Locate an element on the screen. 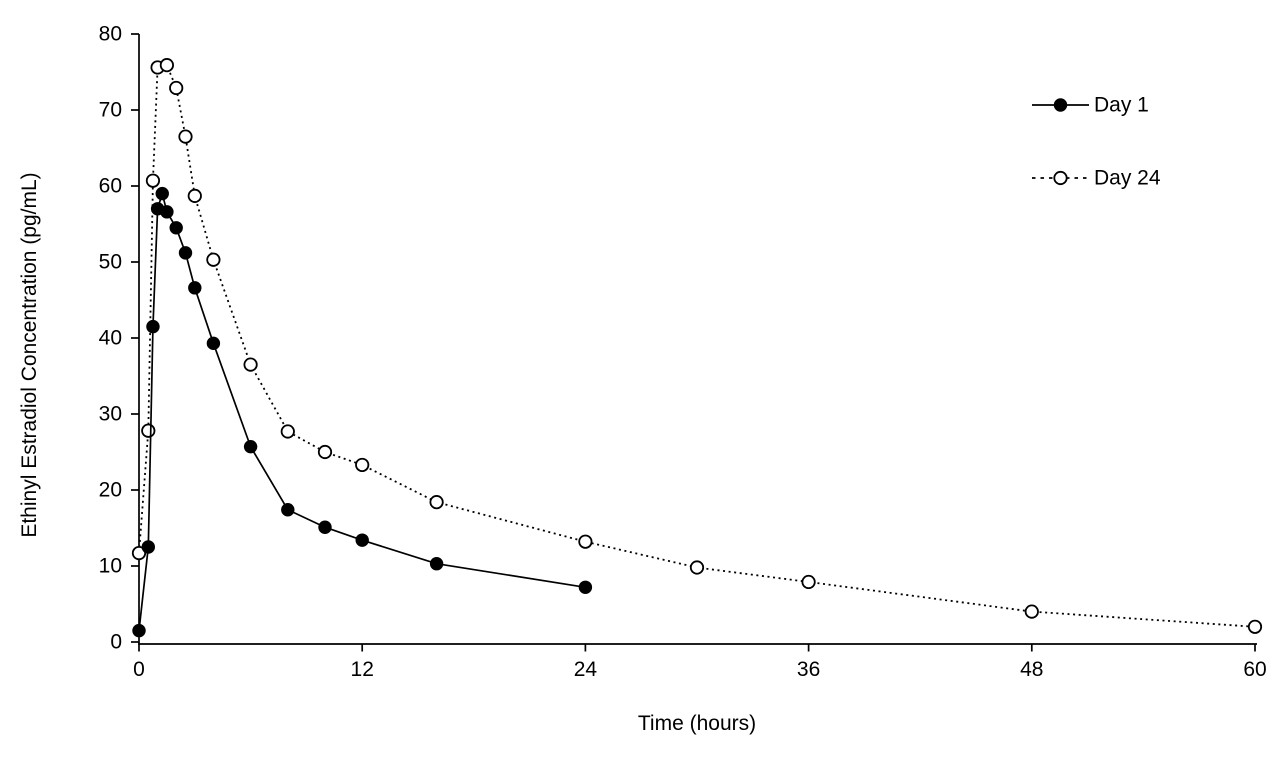 The height and width of the screenshot is (760, 1286). x-tick-label: 48 is located at coordinates (1031, 669).